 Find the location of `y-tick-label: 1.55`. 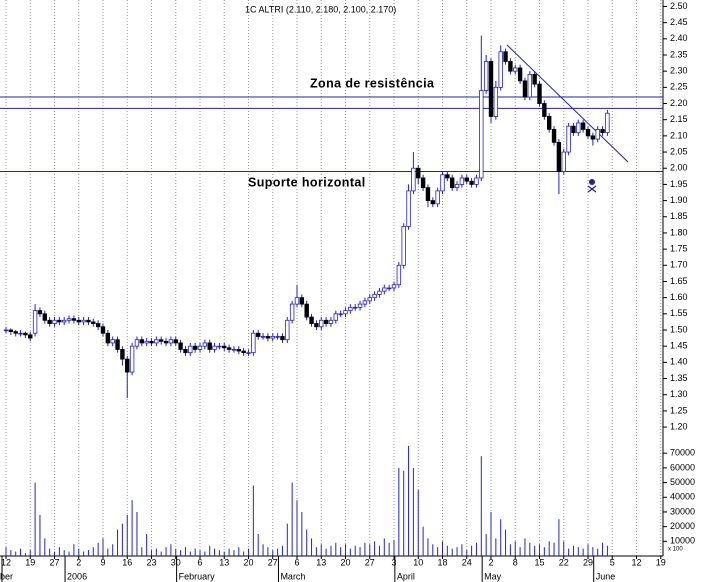

y-tick-label: 1.55 is located at coordinates (679, 313).